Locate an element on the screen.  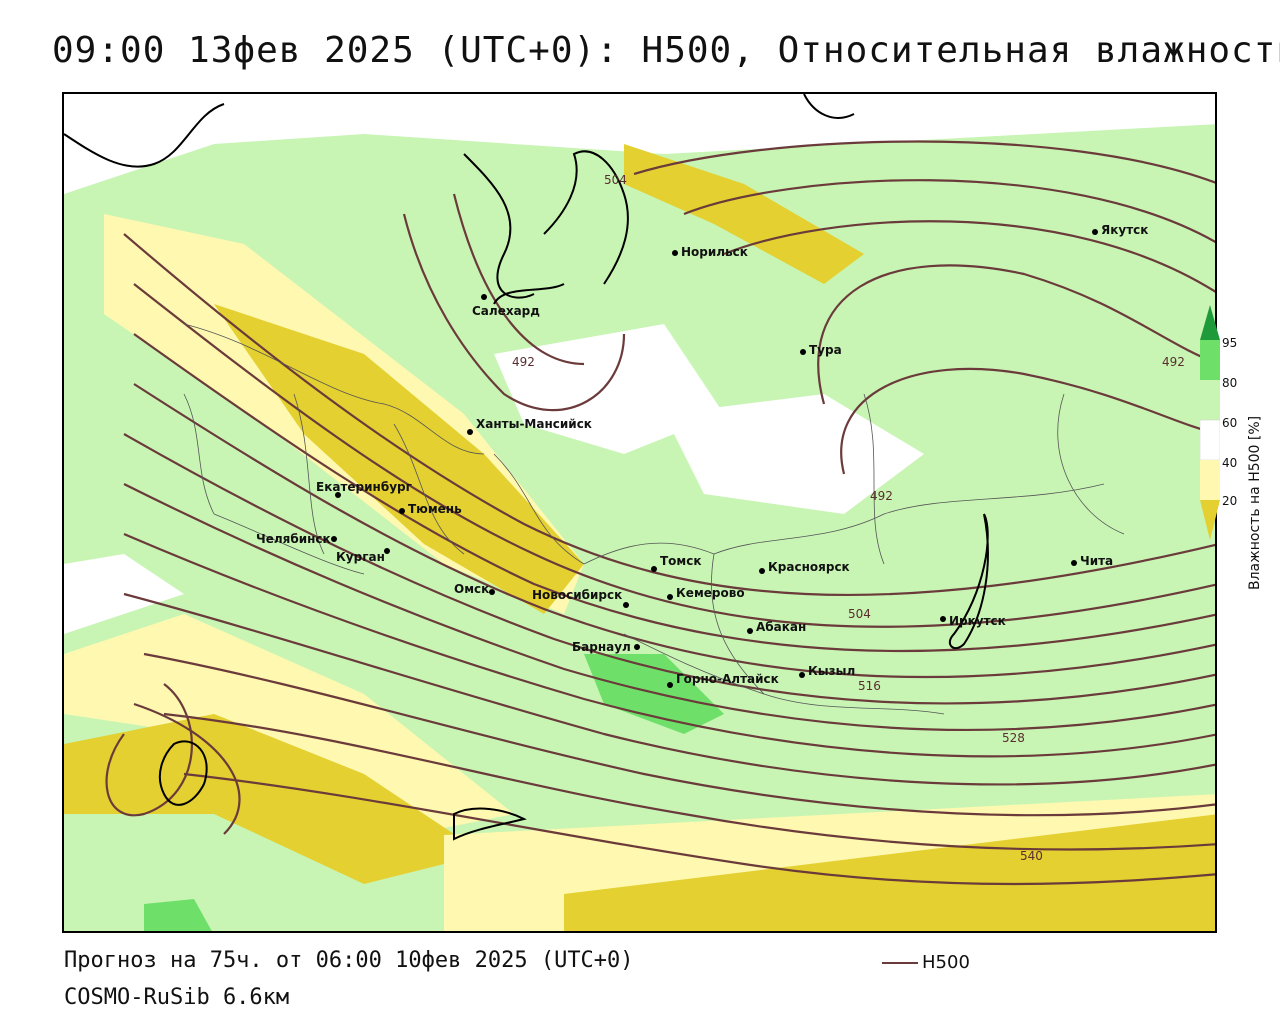
colorbar-tick: 60 is located at coordinates (1230, 423).